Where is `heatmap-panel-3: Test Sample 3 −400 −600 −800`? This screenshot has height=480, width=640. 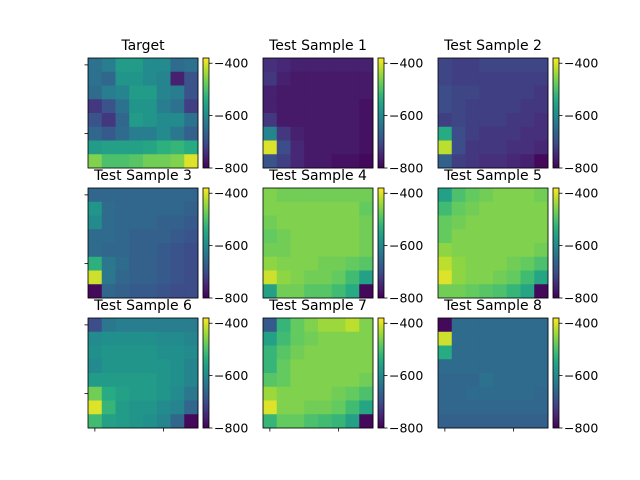 heatmap-panel-3: Test Sample 3 −400 −600 −800 is located at coordinates (166, 237).